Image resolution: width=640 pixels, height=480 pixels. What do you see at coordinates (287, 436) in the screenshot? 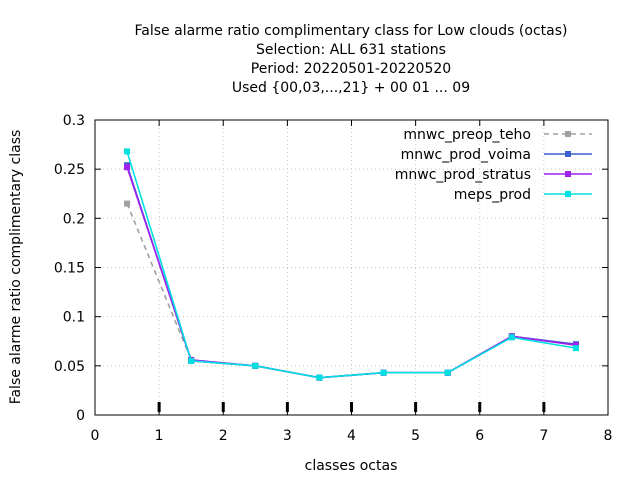
I see `x-tick-label: 3` at bounding box center [287, 436].